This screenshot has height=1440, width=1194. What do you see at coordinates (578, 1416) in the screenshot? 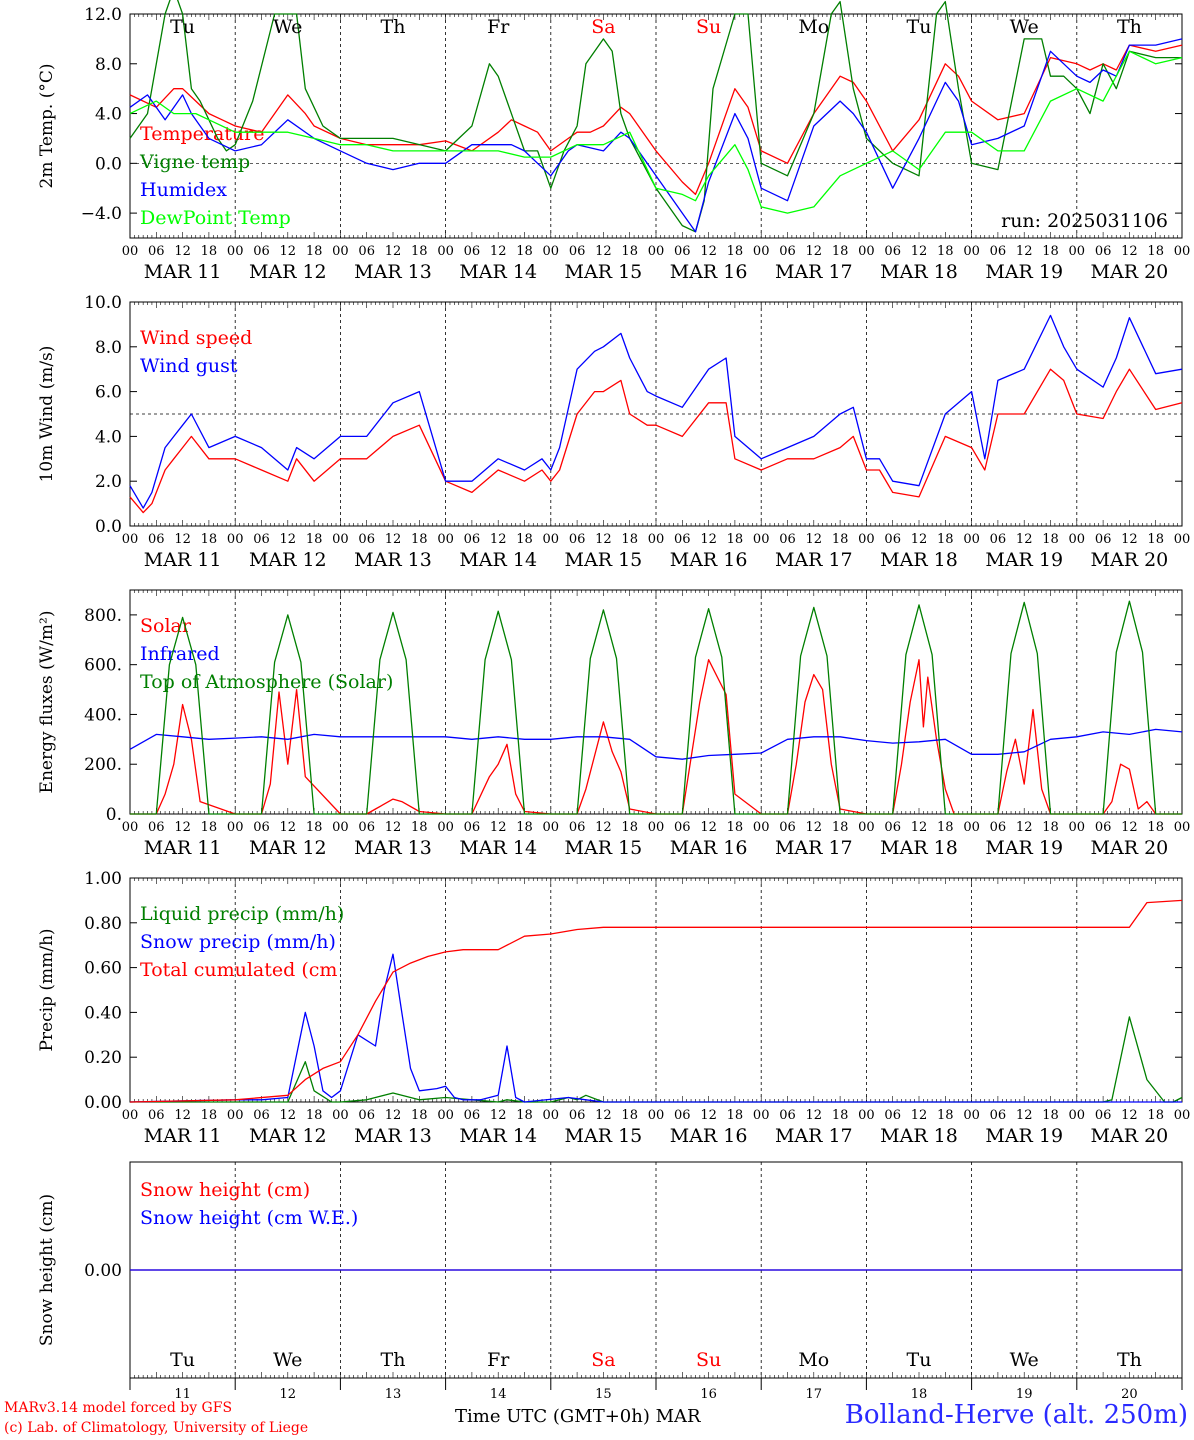
I see `x-axis-title: Time UTC (GMT+0h) MAR` at bounding box center [578, 1416].